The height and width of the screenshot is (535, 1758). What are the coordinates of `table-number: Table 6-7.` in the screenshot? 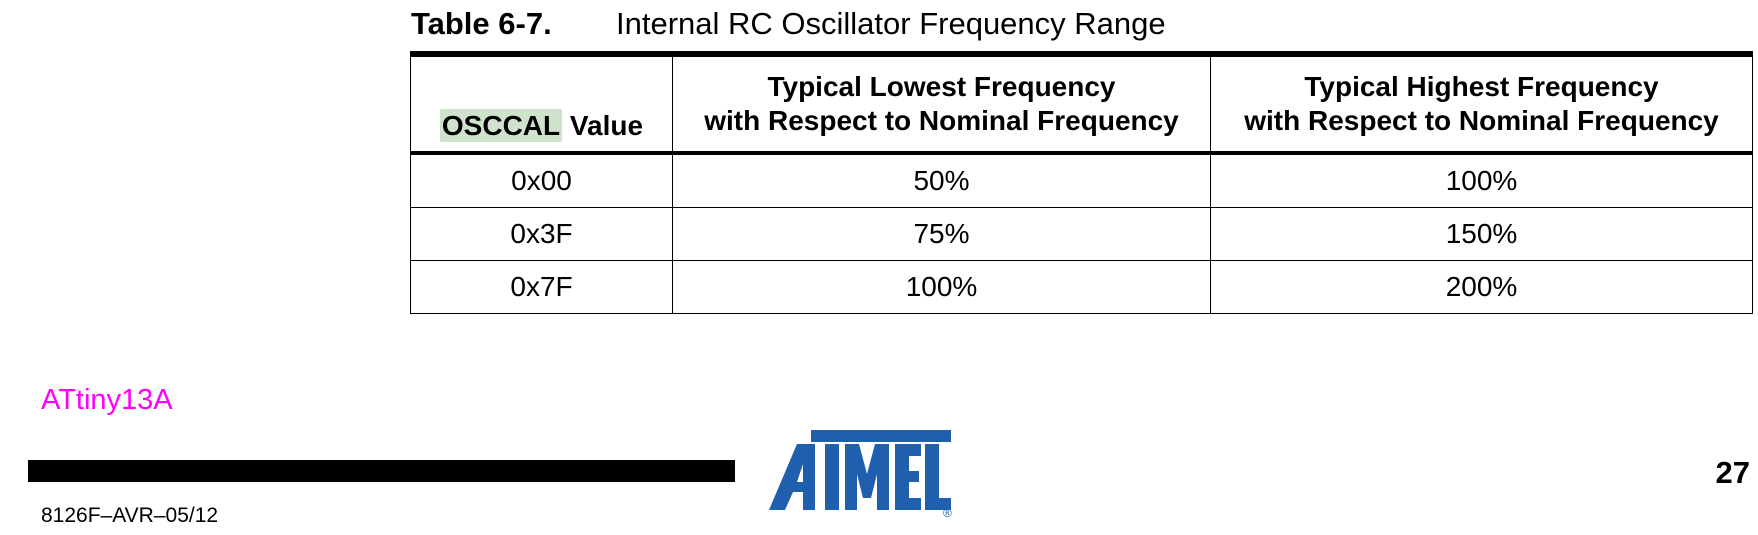 It's located at (481, 23).